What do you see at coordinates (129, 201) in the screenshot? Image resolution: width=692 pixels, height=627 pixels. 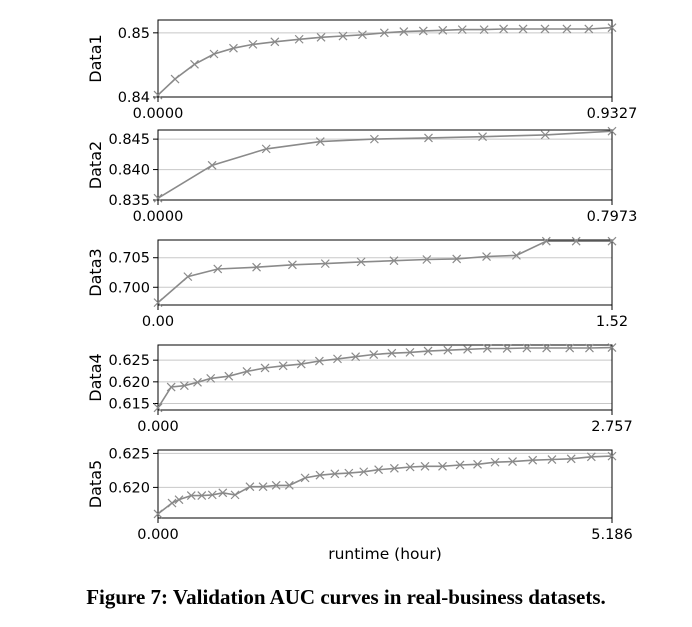 I see `ytick-label-2-1: 0.835` at bounding box center [129, 201].